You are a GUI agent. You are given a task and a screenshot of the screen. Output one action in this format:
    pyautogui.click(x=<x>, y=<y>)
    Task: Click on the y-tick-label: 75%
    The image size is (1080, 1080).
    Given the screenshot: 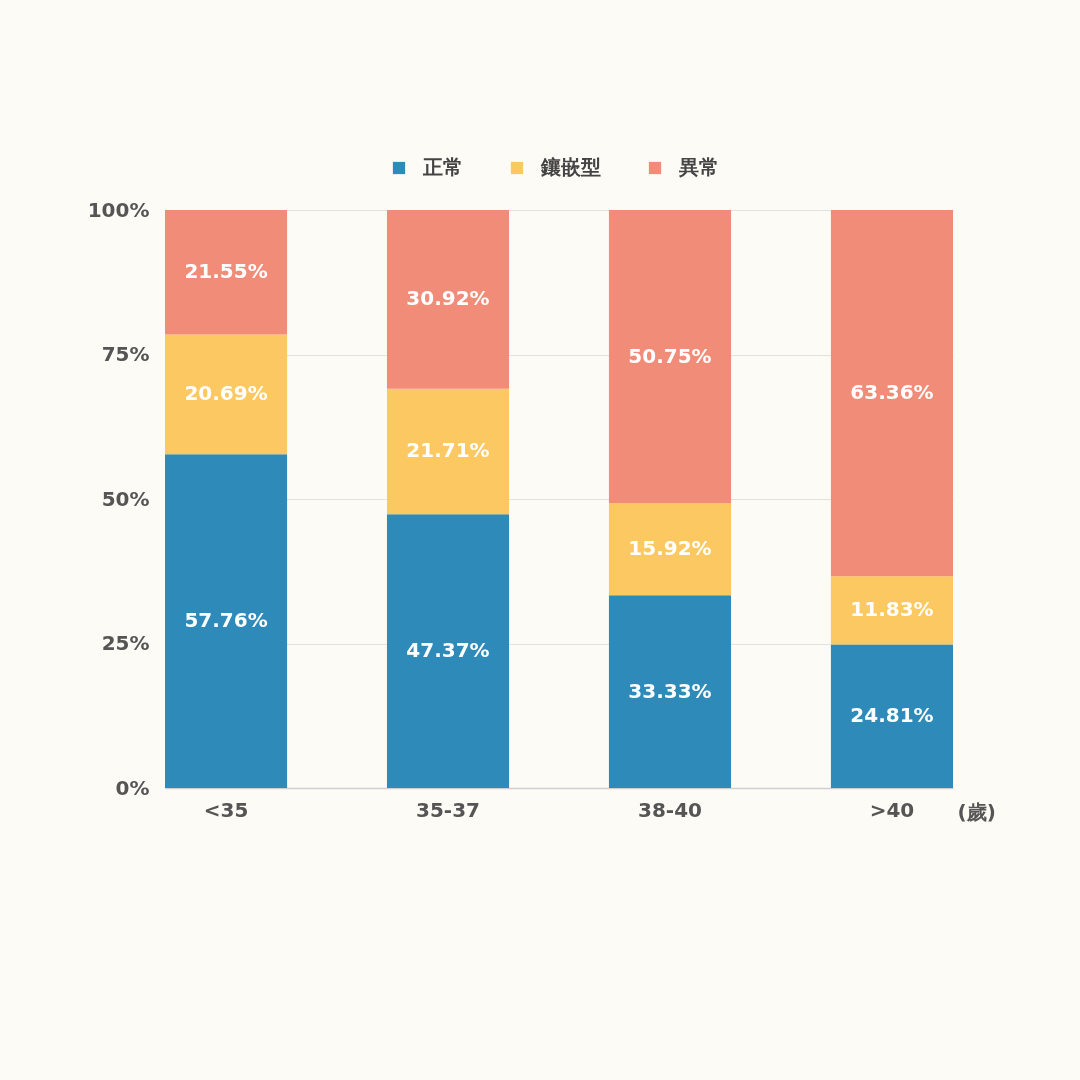 What is the action you would take?
    pyautogui.click(x=125, y=354)
    